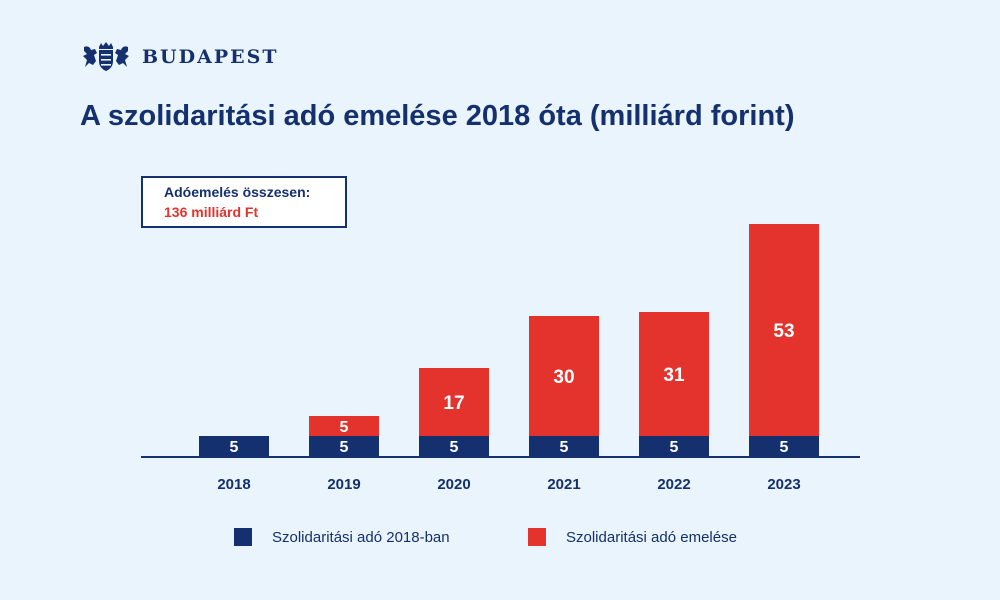 This screenshot has height=600, width=1000. Describe the element at coordinates (237, 192) in the screenshot. I see `summary-label: Adóemelés összesen:` at that location.